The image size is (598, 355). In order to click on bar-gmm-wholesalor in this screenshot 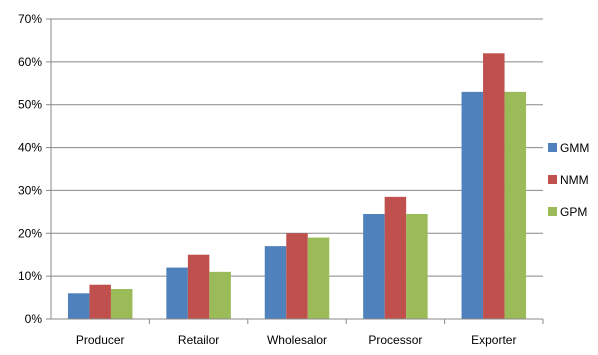, I will do `click(275, 282)`.